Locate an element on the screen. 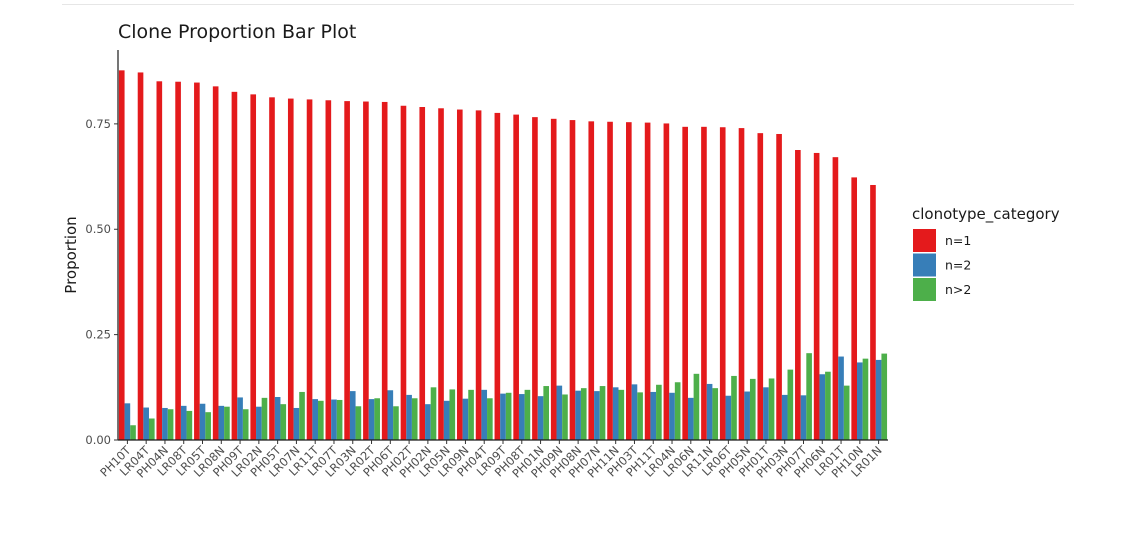 The width and height of the screenshot is (1145, 549). bar-lr04n-ngt2 is located at coordinates (677, 411).